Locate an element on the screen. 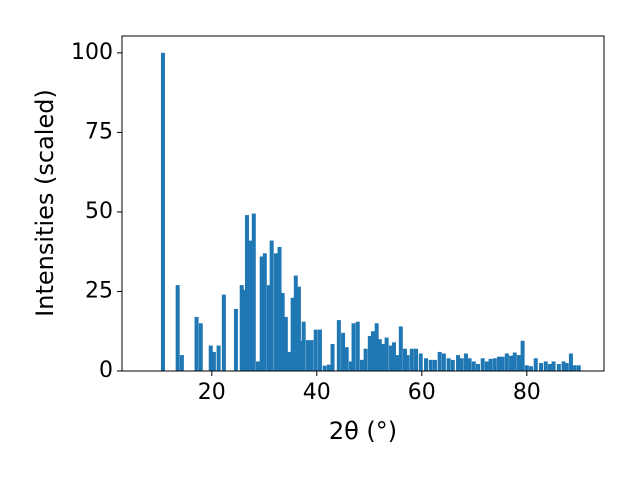  y-tick-label: 0 is located at coordinates (106, 370).